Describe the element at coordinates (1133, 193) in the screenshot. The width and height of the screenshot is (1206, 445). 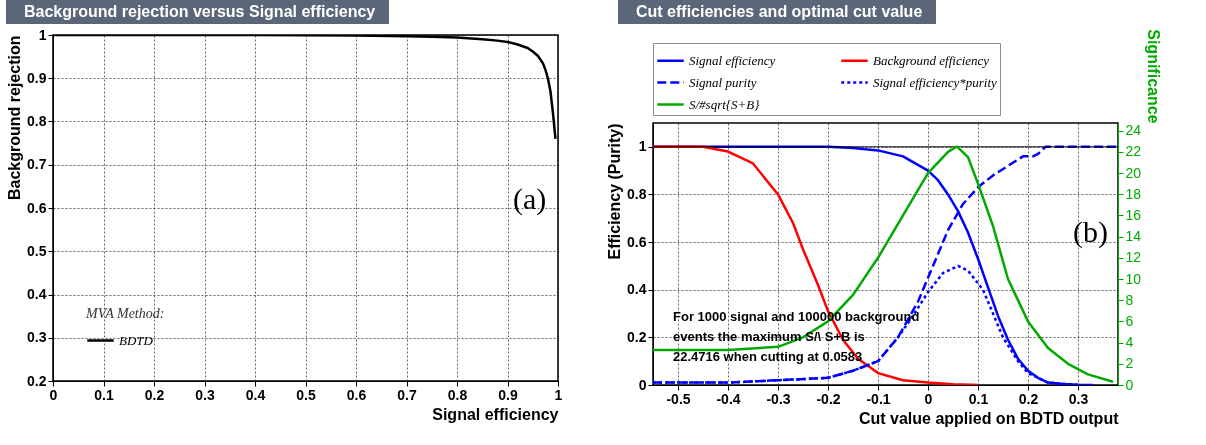
I see `y2-tick-label: 18` at that location.